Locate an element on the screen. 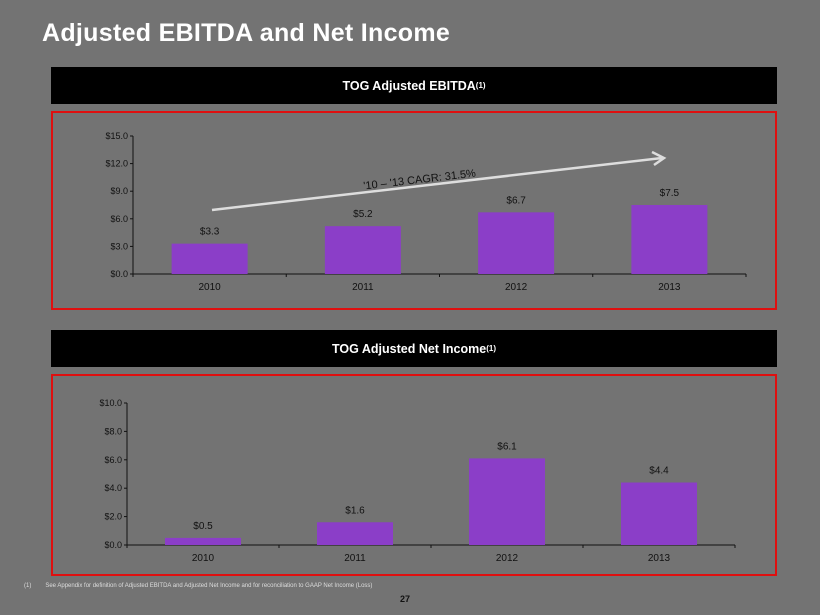 This screenshot has height=615, width=820. data-label: $3.3 is located at coordinates (210, 232).